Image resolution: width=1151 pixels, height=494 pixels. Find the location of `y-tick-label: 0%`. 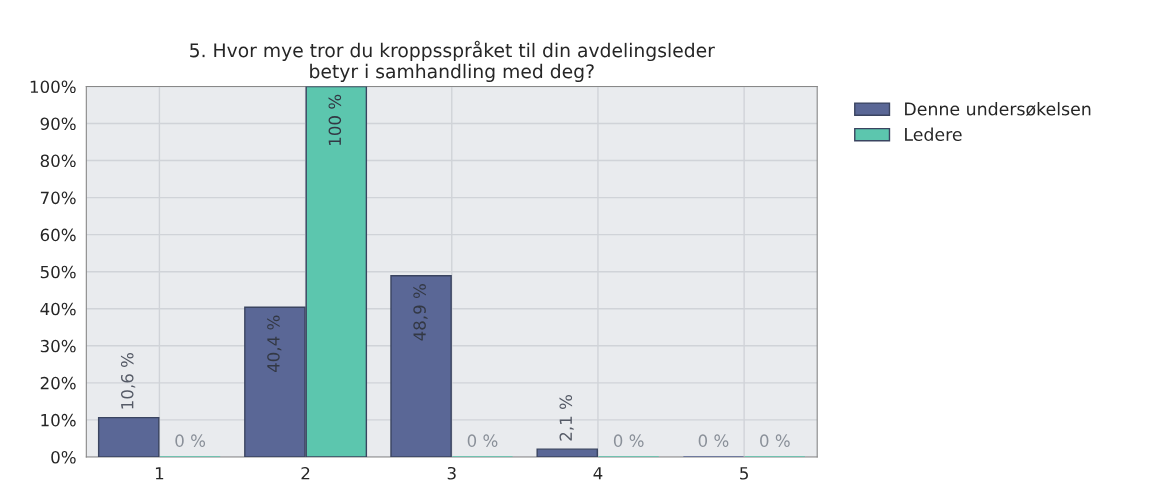

y-tick-label: 0% is located at coordinates (63, 457).